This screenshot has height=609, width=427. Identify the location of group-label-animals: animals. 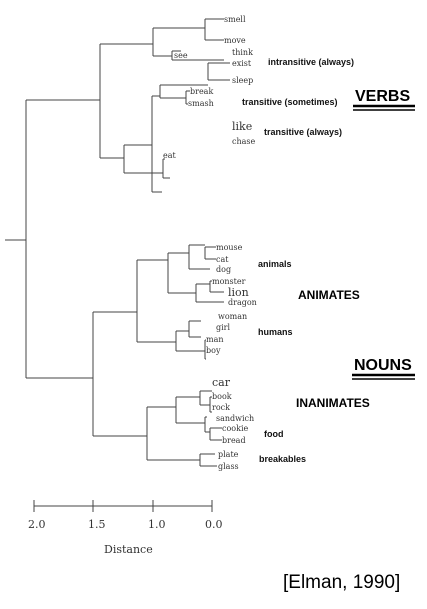
(275, 264).